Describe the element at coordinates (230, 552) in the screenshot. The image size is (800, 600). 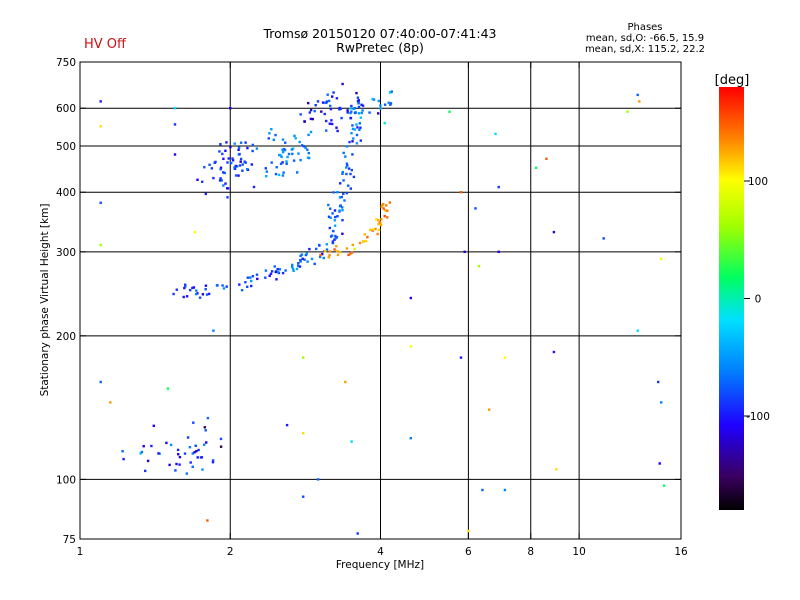
I see `x-tick-label: 2` at that location.